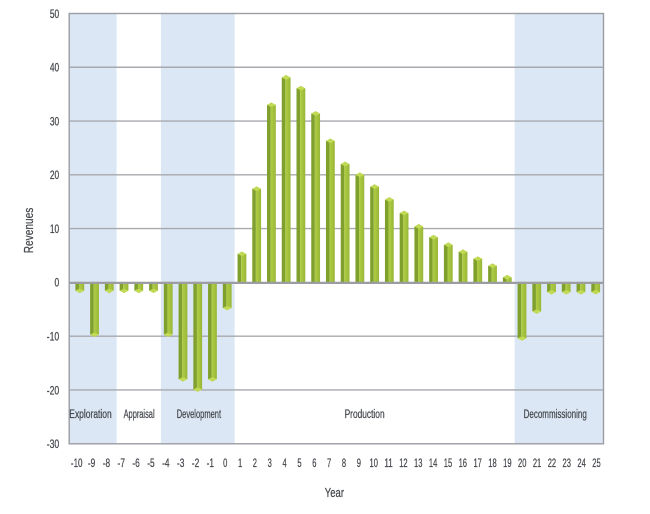 This screenshot has width=650, height=514. What do you see at coordinates (55, 14) in the screenshot?
I see `svg-text: 50` at bounding box center [55, 14].